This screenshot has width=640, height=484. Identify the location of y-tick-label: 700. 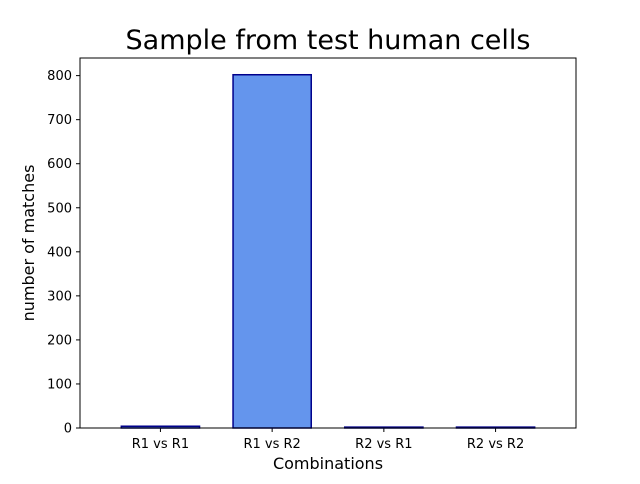
(59, 120).